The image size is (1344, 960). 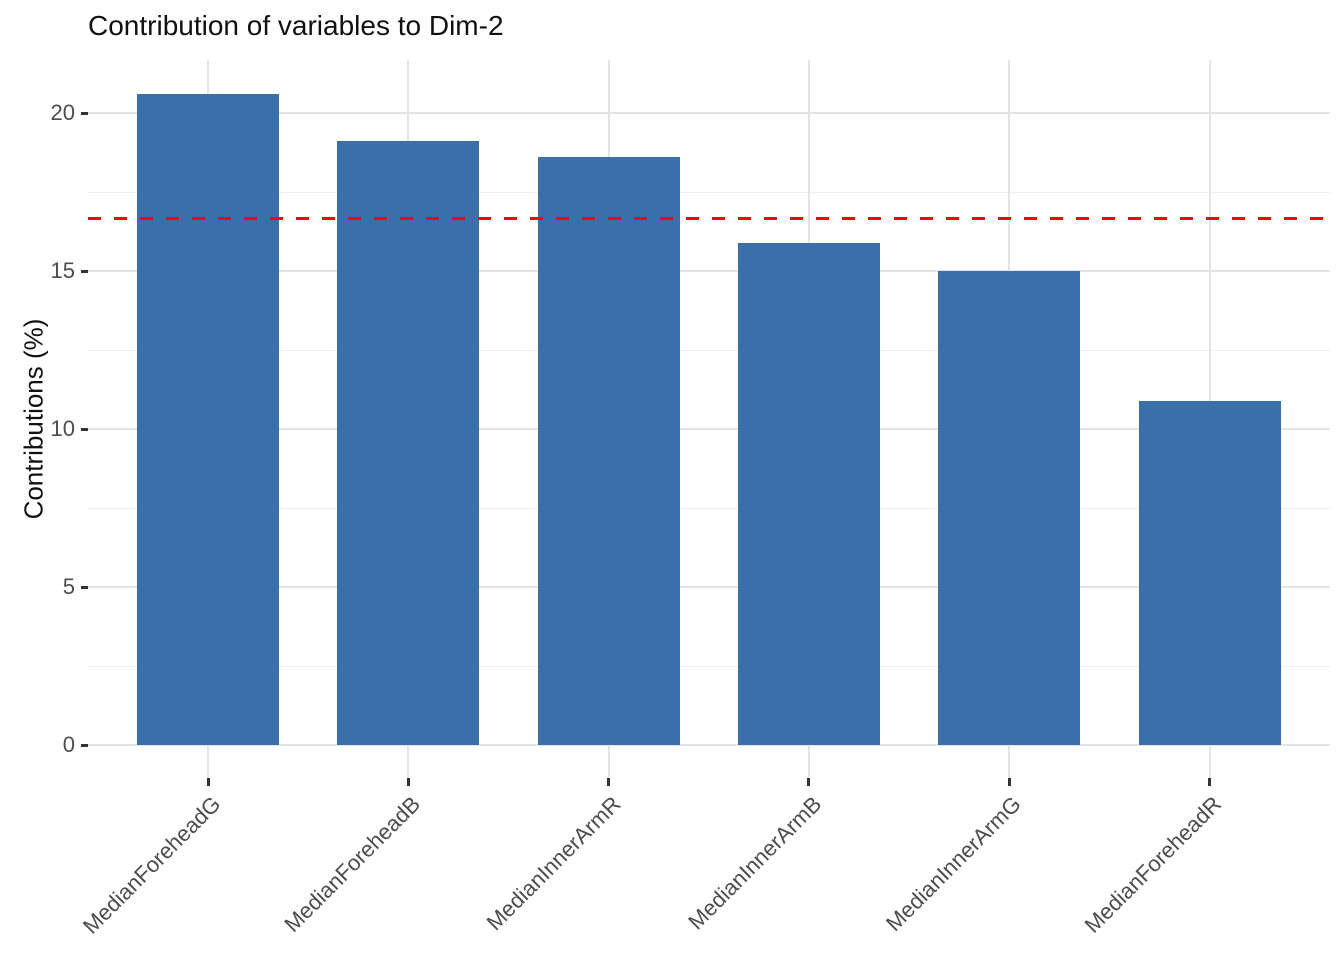 What do you see at coordinates (68, 586) in the screenshot?
I see `y-tick-label: 5` at bounding box center [68, 586].